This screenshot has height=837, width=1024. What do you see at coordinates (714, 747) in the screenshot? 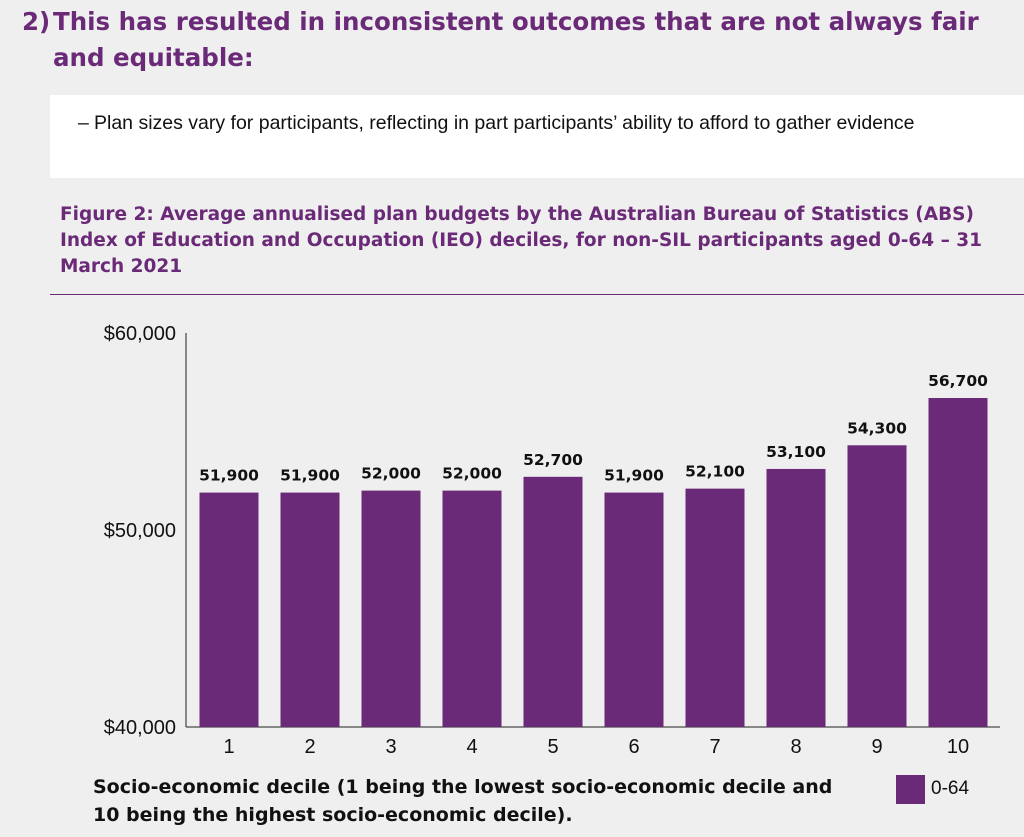
I see `x-tick-label: 7` at bounding box center [714, 747].